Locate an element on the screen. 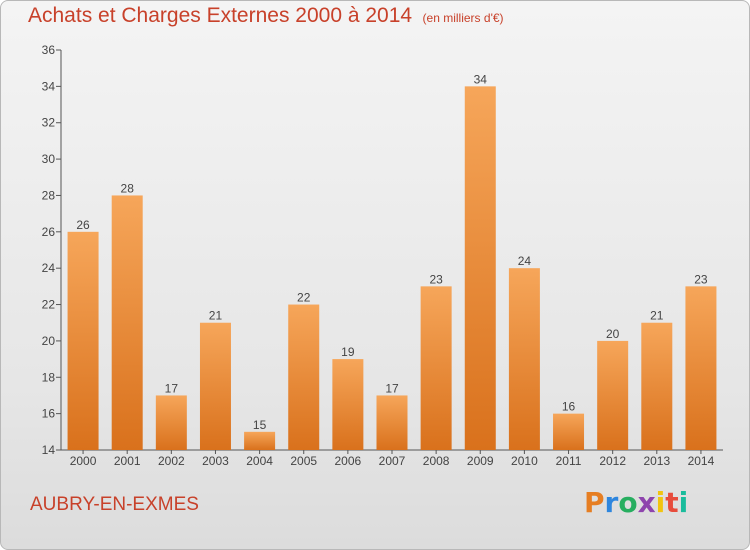 The width and height of the screenshot is (750, 550). data-label: 20 is located at coordinates (613, 334).